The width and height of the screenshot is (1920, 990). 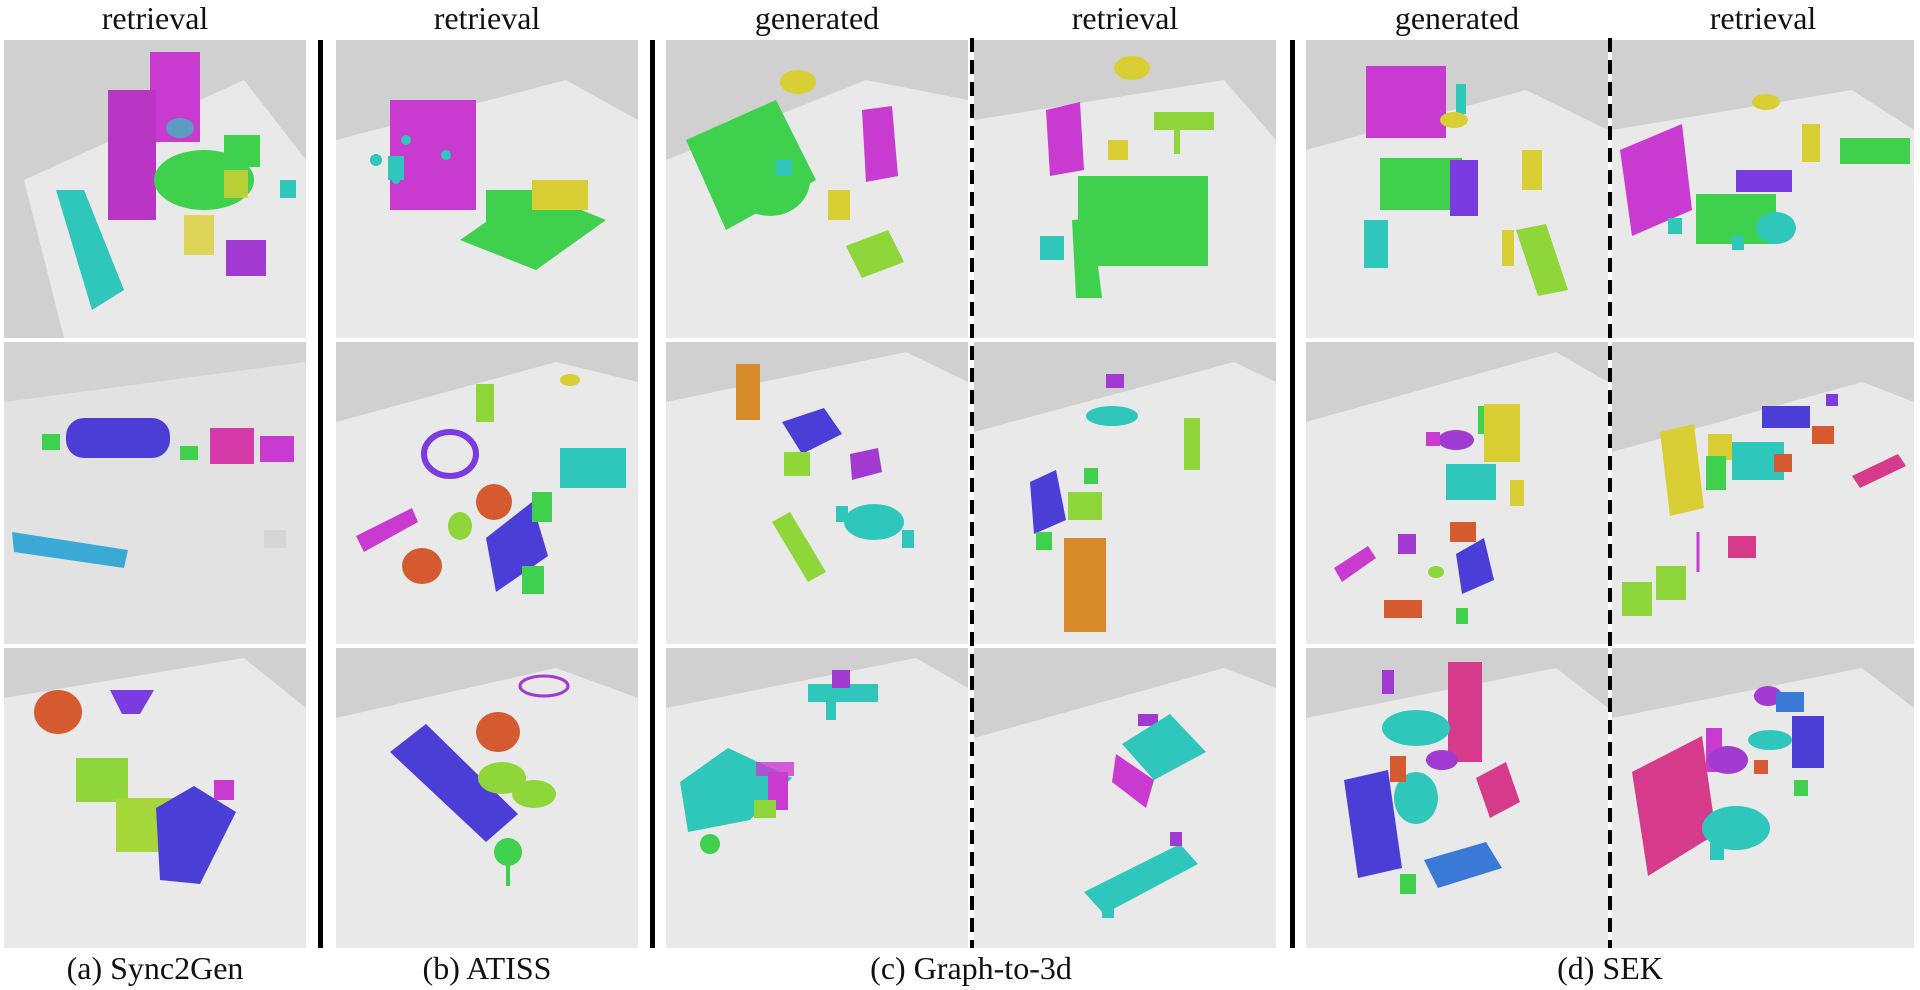 I want to click on scene-atiss-row1, so click(x=487, y=189).